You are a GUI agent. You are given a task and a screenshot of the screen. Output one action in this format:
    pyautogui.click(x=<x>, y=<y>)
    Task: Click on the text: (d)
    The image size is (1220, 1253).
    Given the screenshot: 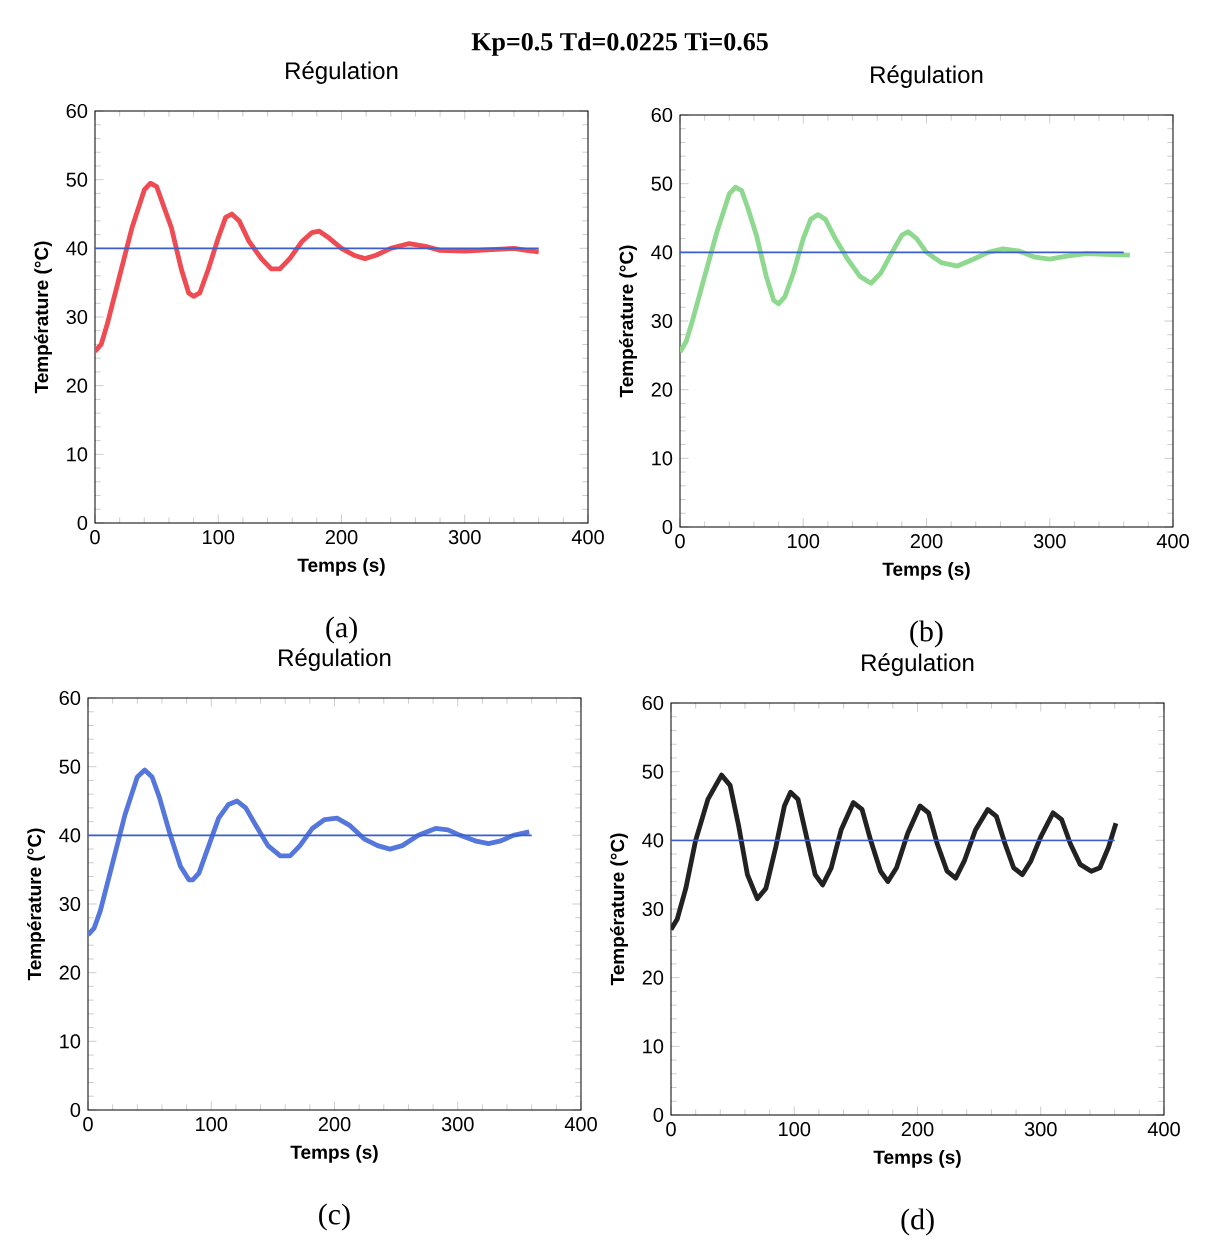 What is the action you would take?
    pyautogui.click(x=917, y=1222)
    